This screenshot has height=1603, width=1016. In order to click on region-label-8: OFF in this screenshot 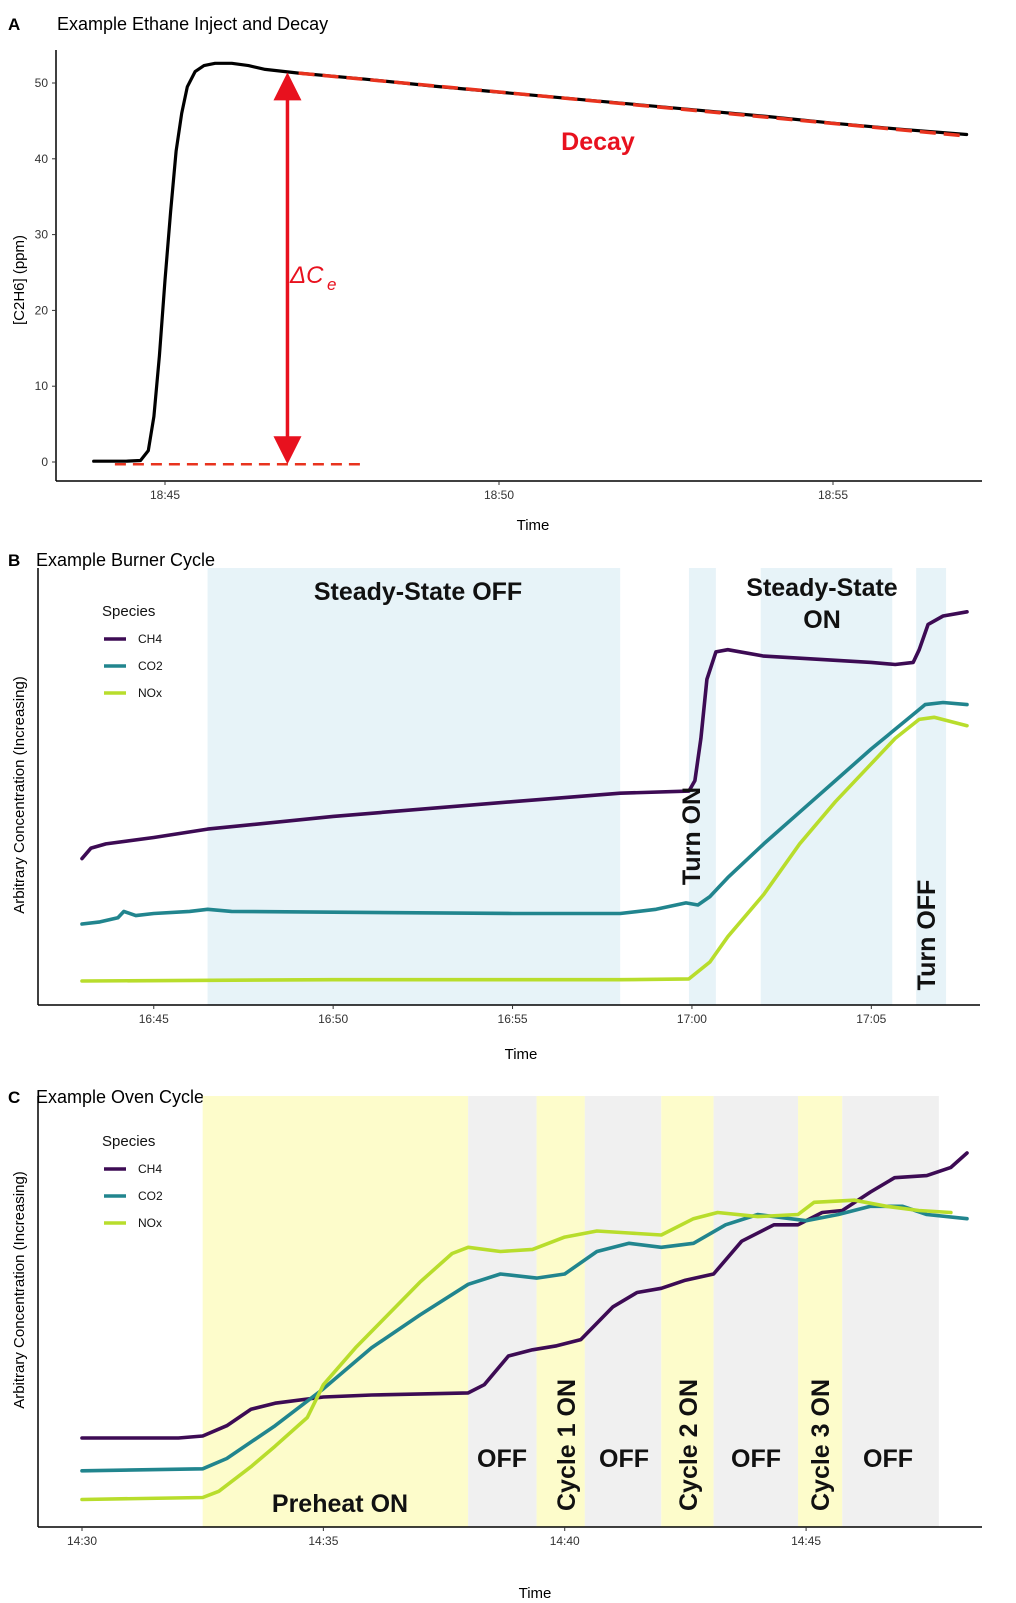, I will do `click(888, 1459)`.